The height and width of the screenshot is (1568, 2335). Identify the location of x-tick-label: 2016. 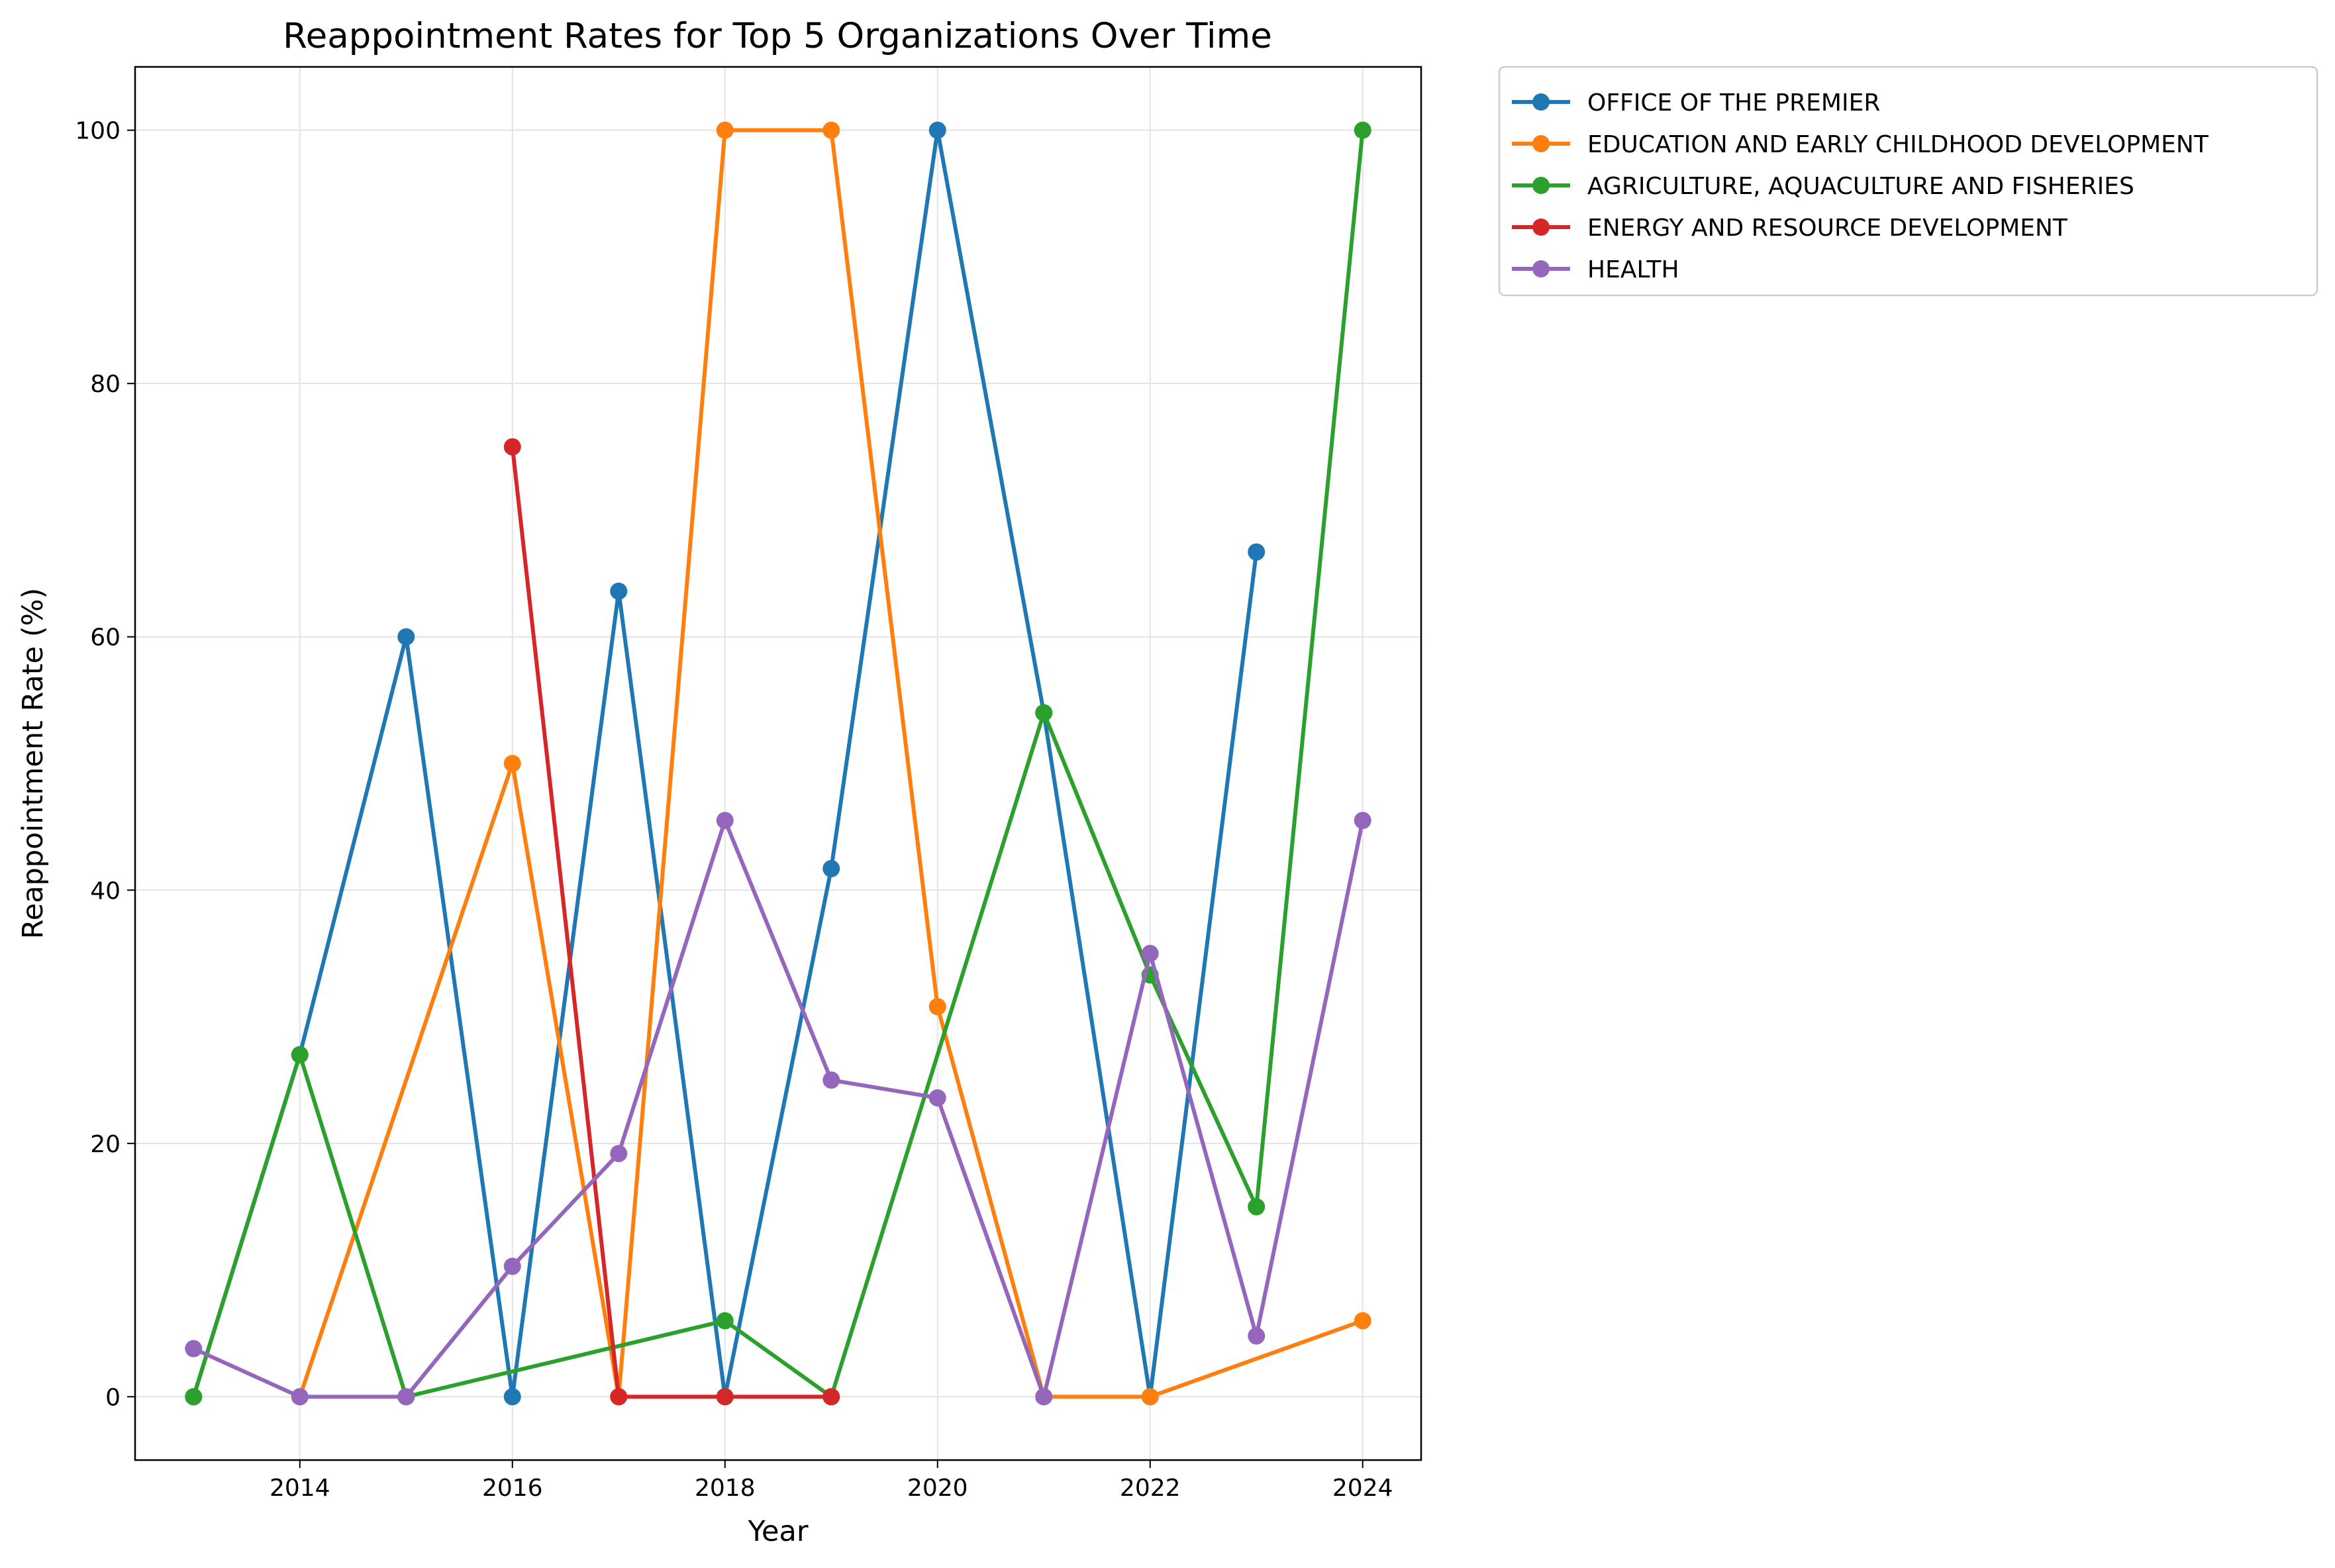
(512, 1488).